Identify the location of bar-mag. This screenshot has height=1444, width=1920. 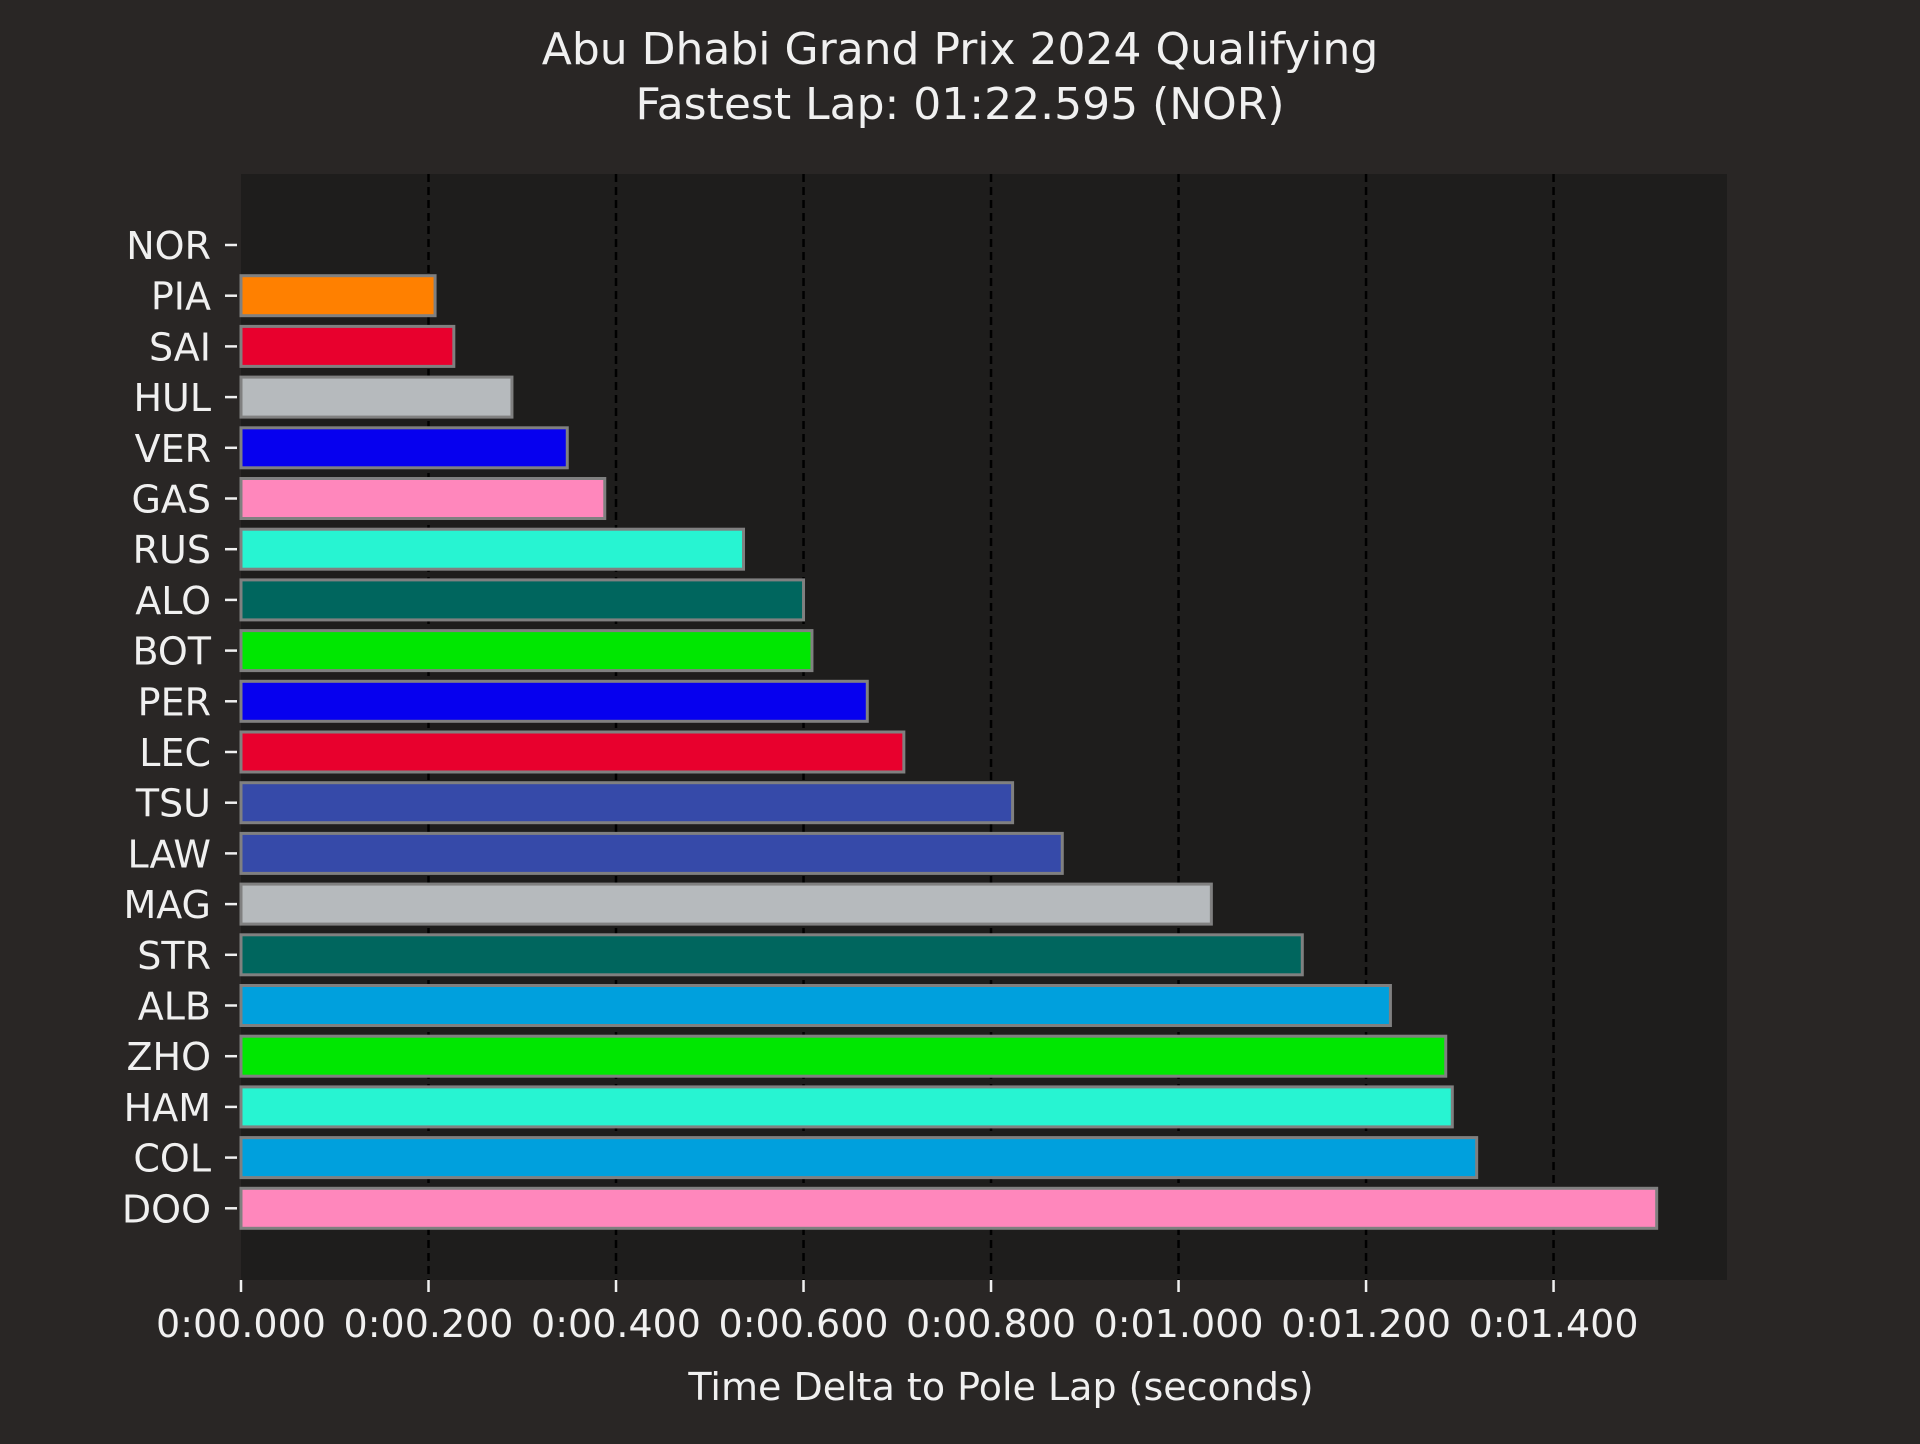
(726, 904).